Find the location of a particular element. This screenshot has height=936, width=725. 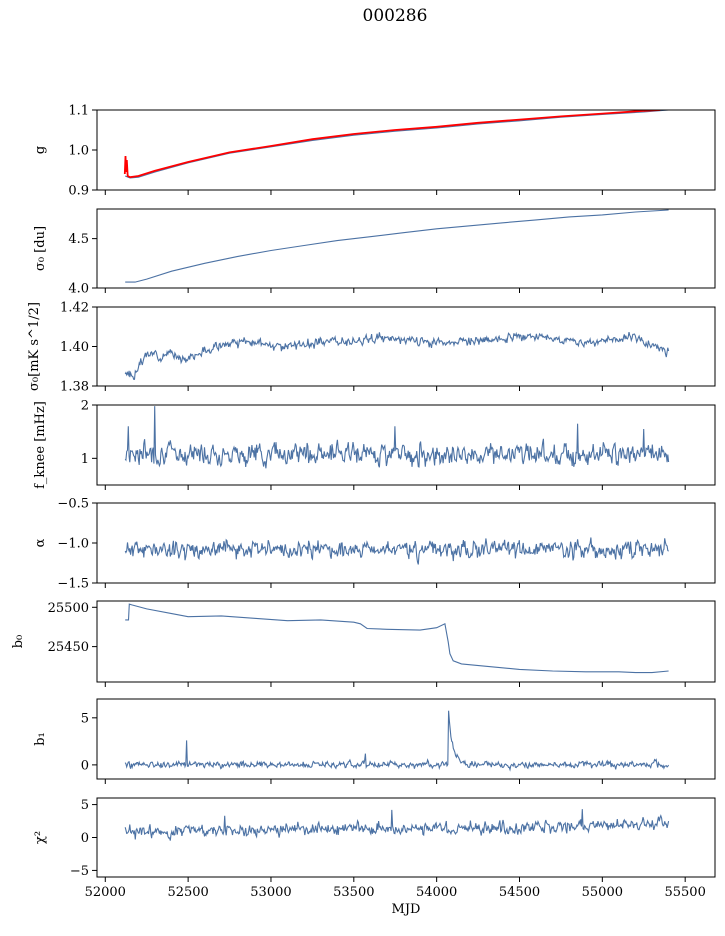

axes-frame-fknee is located at coordinates (406, 445).